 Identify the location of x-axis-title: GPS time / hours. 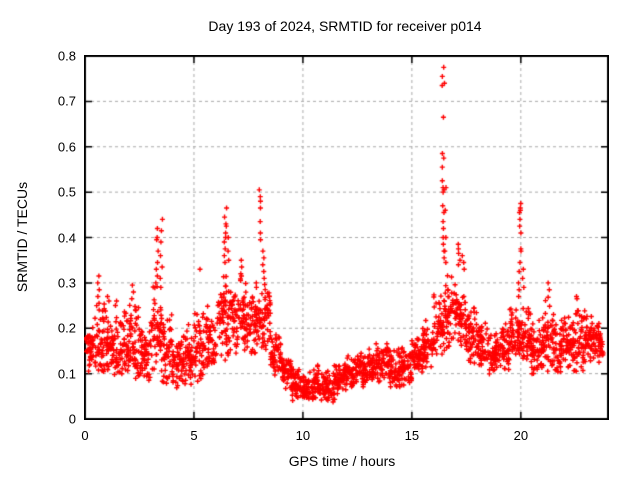
(342, 461).